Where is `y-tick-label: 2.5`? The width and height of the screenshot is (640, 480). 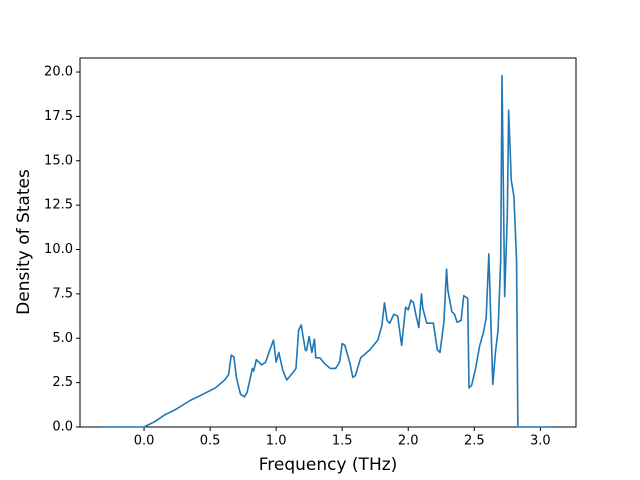 y-tick-label: 2.5 is located at coordinates (62, 382).